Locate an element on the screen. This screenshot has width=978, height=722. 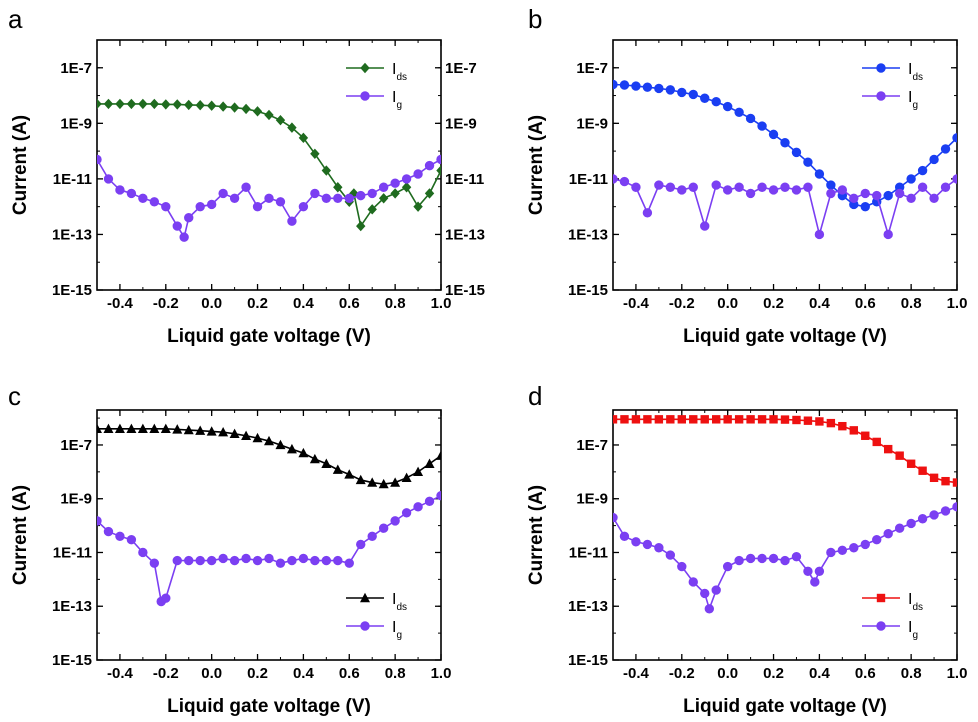
series-line-ds is located at coordinates (269, 166).